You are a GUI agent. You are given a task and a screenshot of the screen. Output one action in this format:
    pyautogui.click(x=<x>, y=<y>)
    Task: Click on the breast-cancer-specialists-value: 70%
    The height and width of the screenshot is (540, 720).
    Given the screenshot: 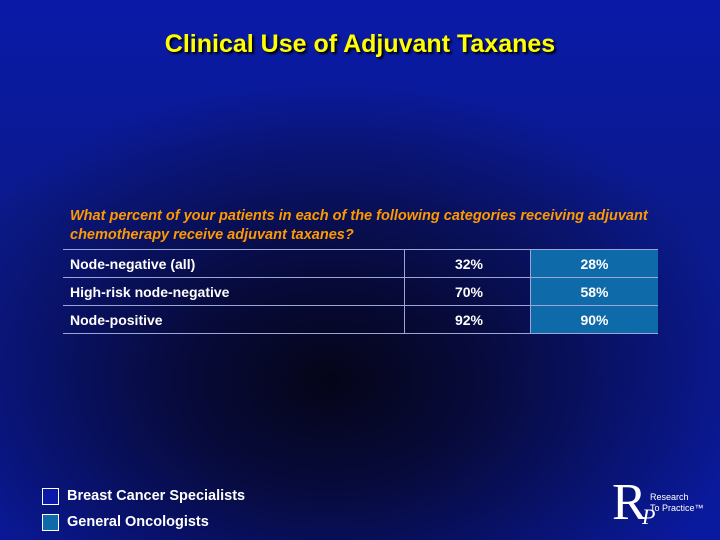 What is the action you would take?
    pyautogui.click(x=468, y=291)
    